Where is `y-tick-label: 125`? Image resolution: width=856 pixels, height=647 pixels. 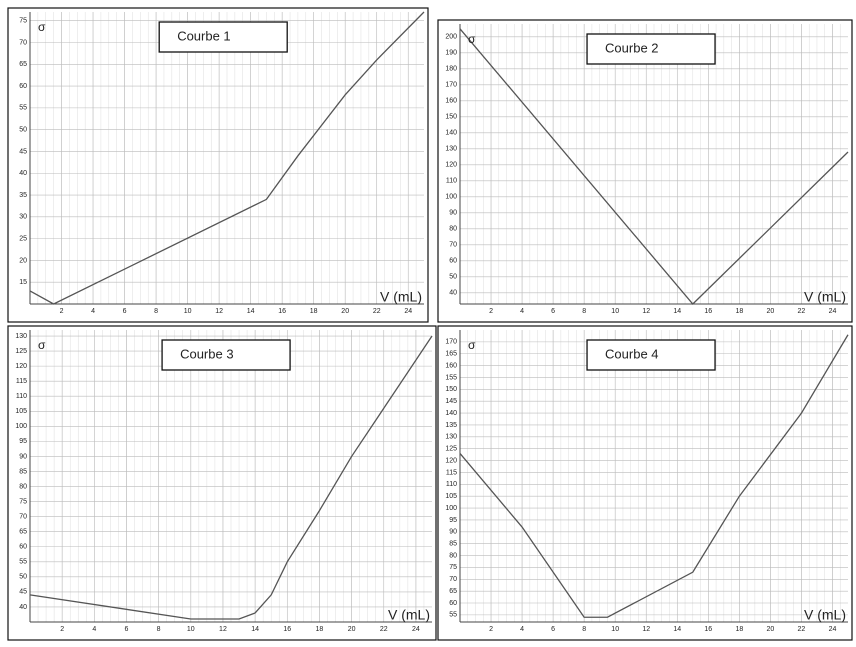 y-tick-label: 125 is located at coordinates (451, 449).